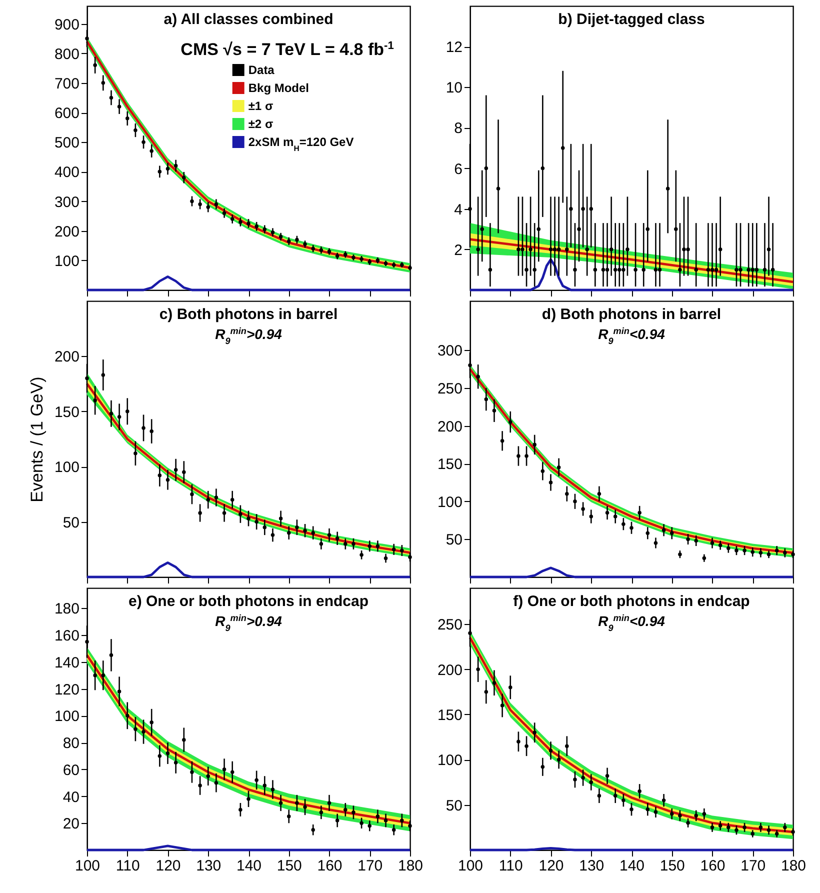  What do you see at coordinates (287, 49) in the screenshot?
I see `annotation: CMS √s = 7 TeV L = 4.8 fb$^{-1}$` at bounding box center [287, 49].